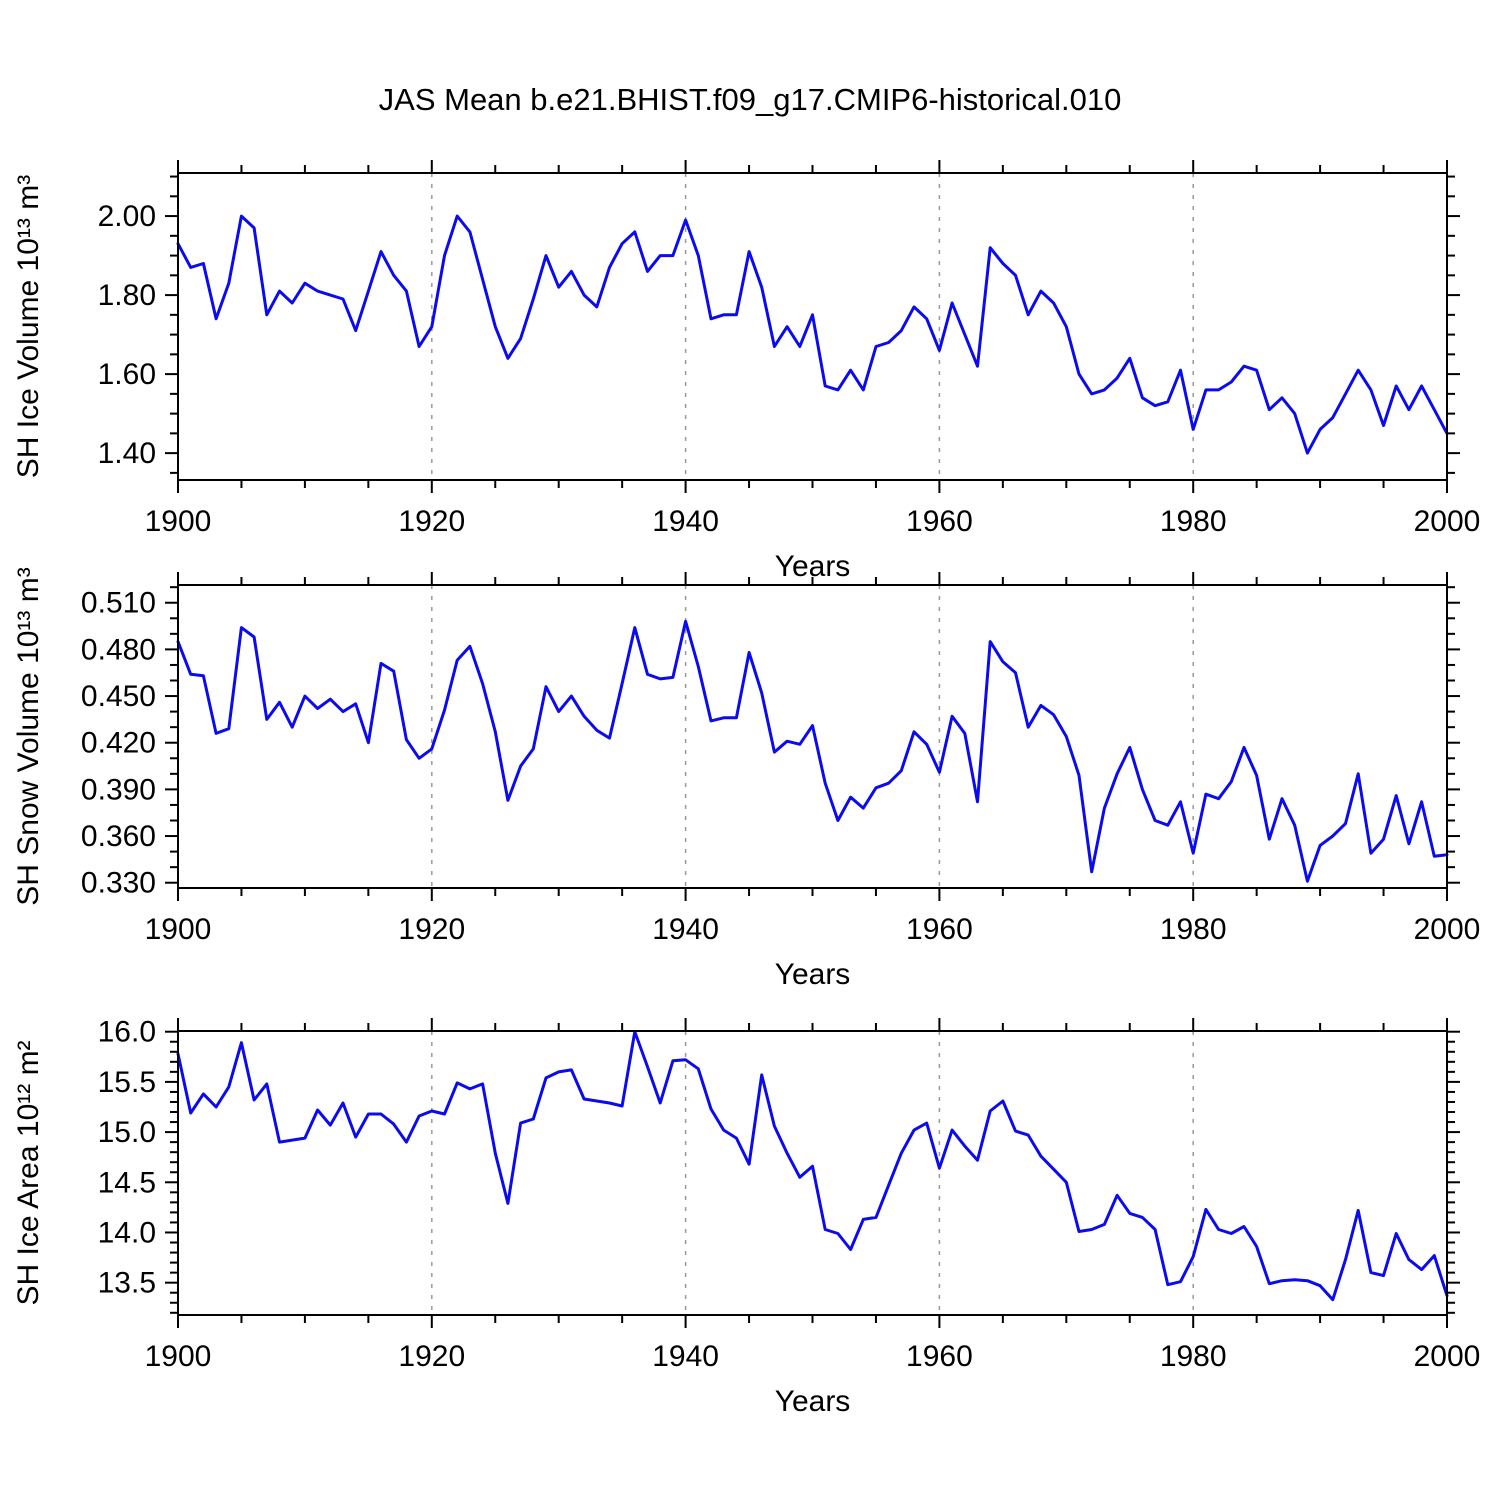  I want to click on y-tick-label: 1.60, so click(127, 374).